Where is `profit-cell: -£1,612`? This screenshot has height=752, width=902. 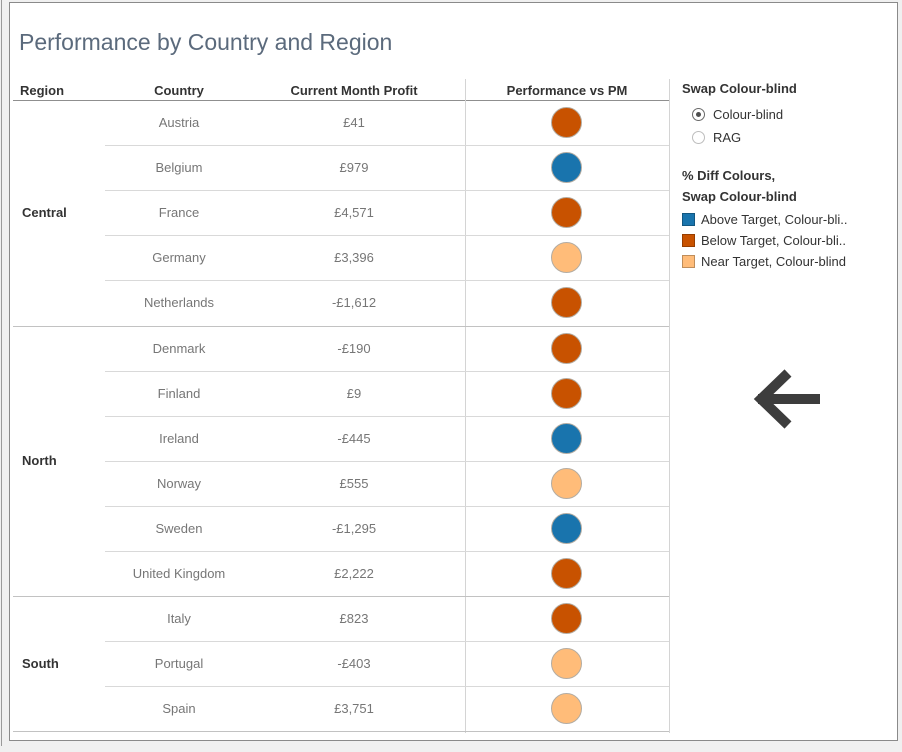
profit-cell: -£1,612 is located at coordinates (354, 303).